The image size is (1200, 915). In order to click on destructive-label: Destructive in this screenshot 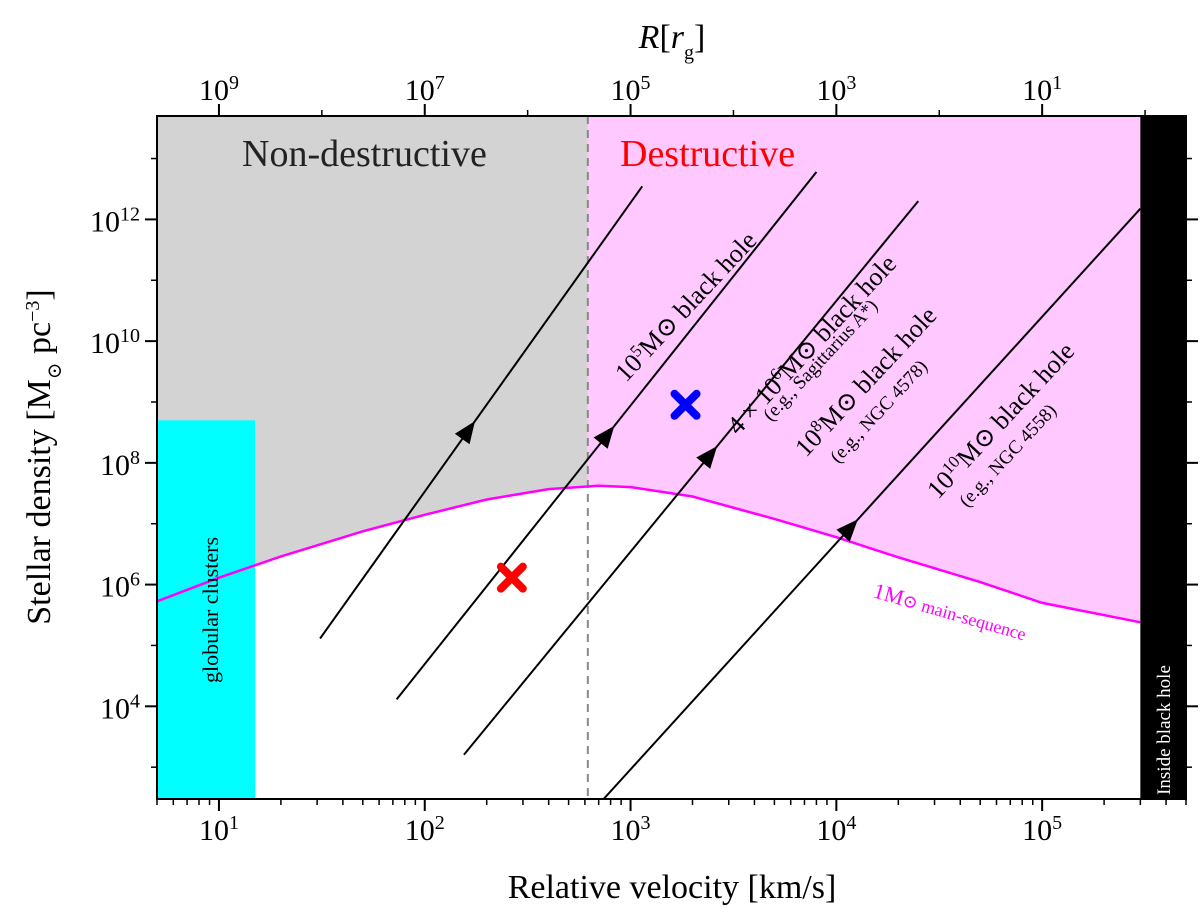, I will do `click(707, 154)`.